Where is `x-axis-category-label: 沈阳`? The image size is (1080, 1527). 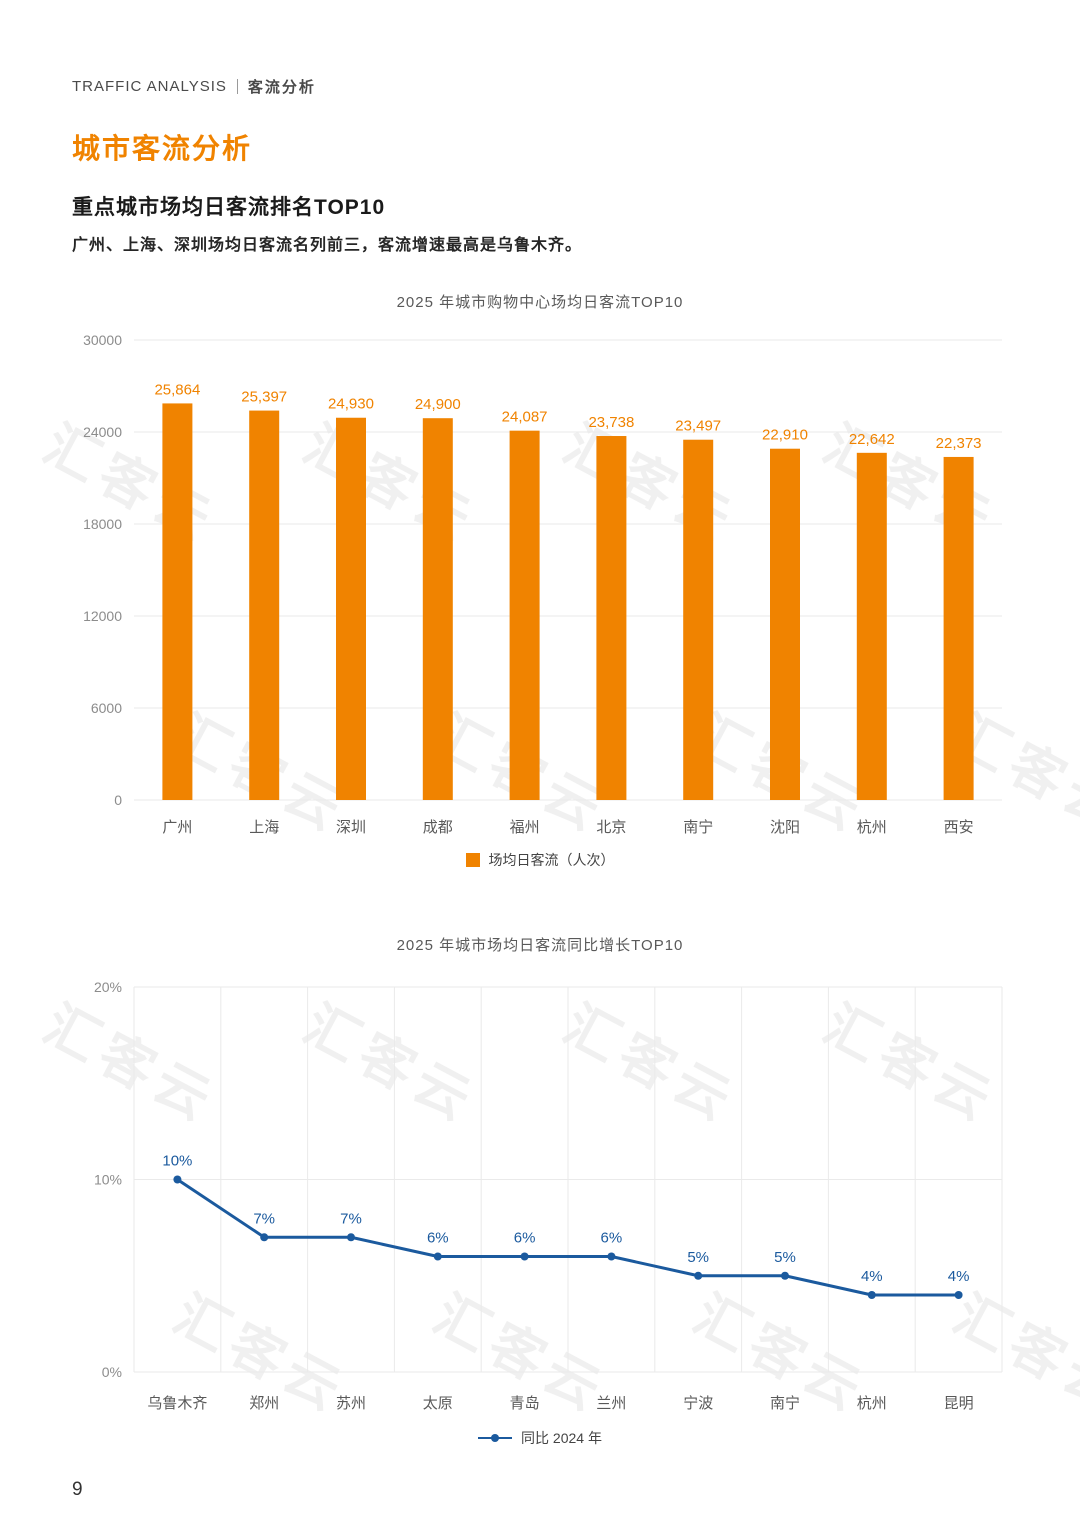 x-axis-category-label: 沈阳 is located at coordinates (785, 827).